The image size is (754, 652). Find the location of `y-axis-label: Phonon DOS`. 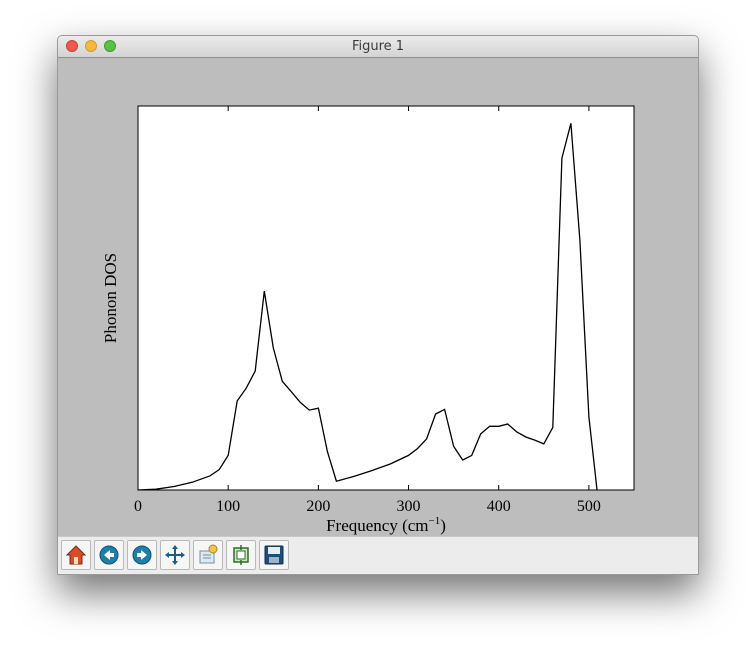

y-axis-label: Phonon DOS is located at coordinates (110, 298).